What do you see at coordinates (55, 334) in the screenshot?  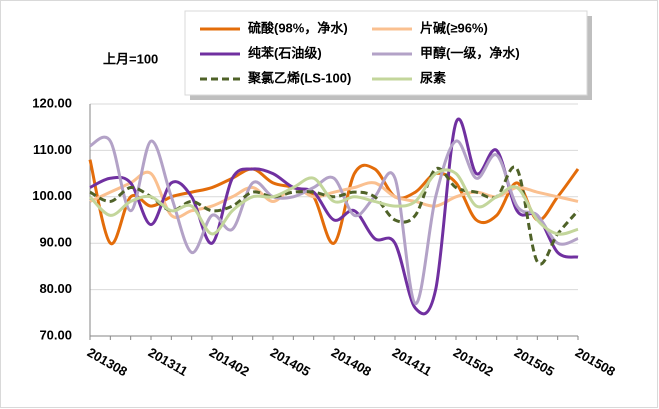 I see `y-tick-label: 70.00` at bounding box center [55, 334].